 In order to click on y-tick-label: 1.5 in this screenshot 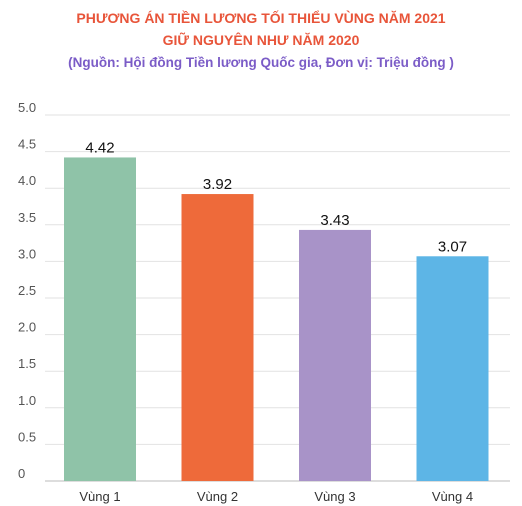, I will do `click(27, 363)`.